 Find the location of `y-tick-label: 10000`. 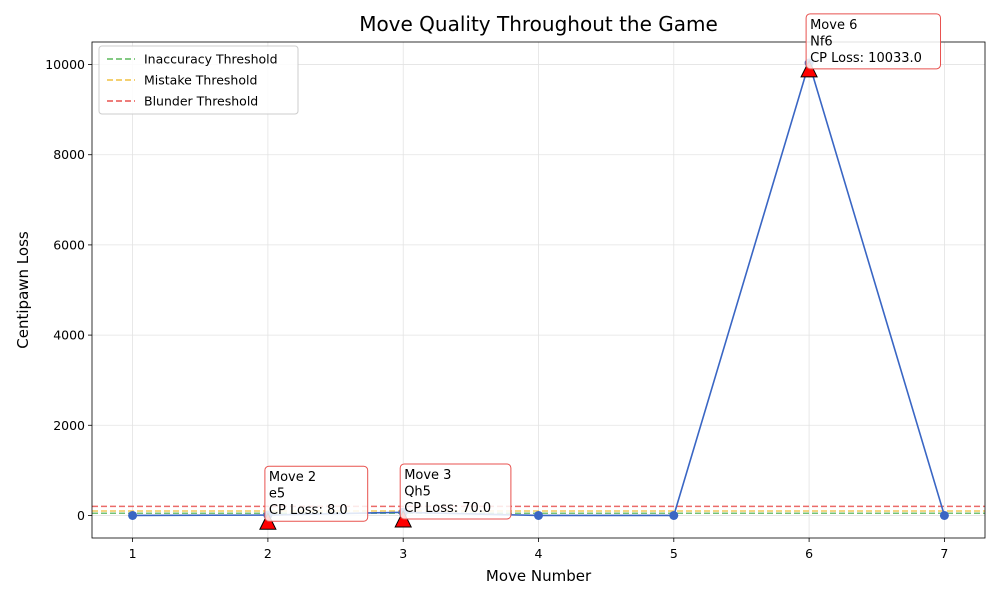

y-tick-label: 10000 is located at coordinates (65, 64).